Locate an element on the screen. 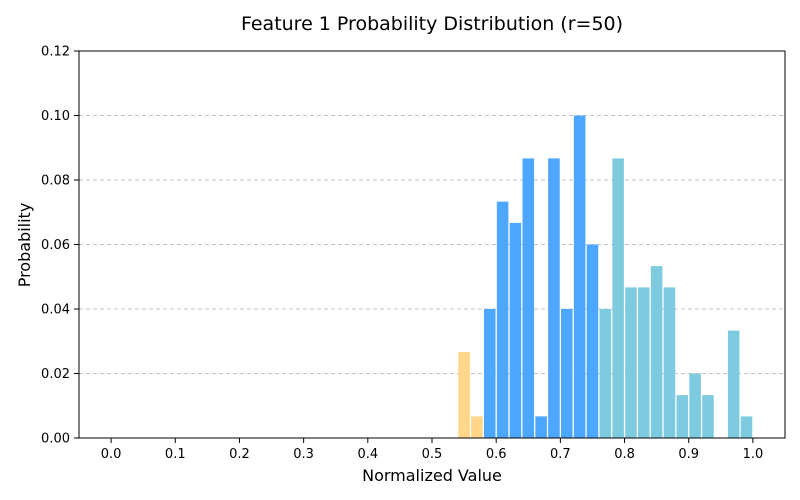  y-tick-label: 0.08 is located at coordinates (55, 181).